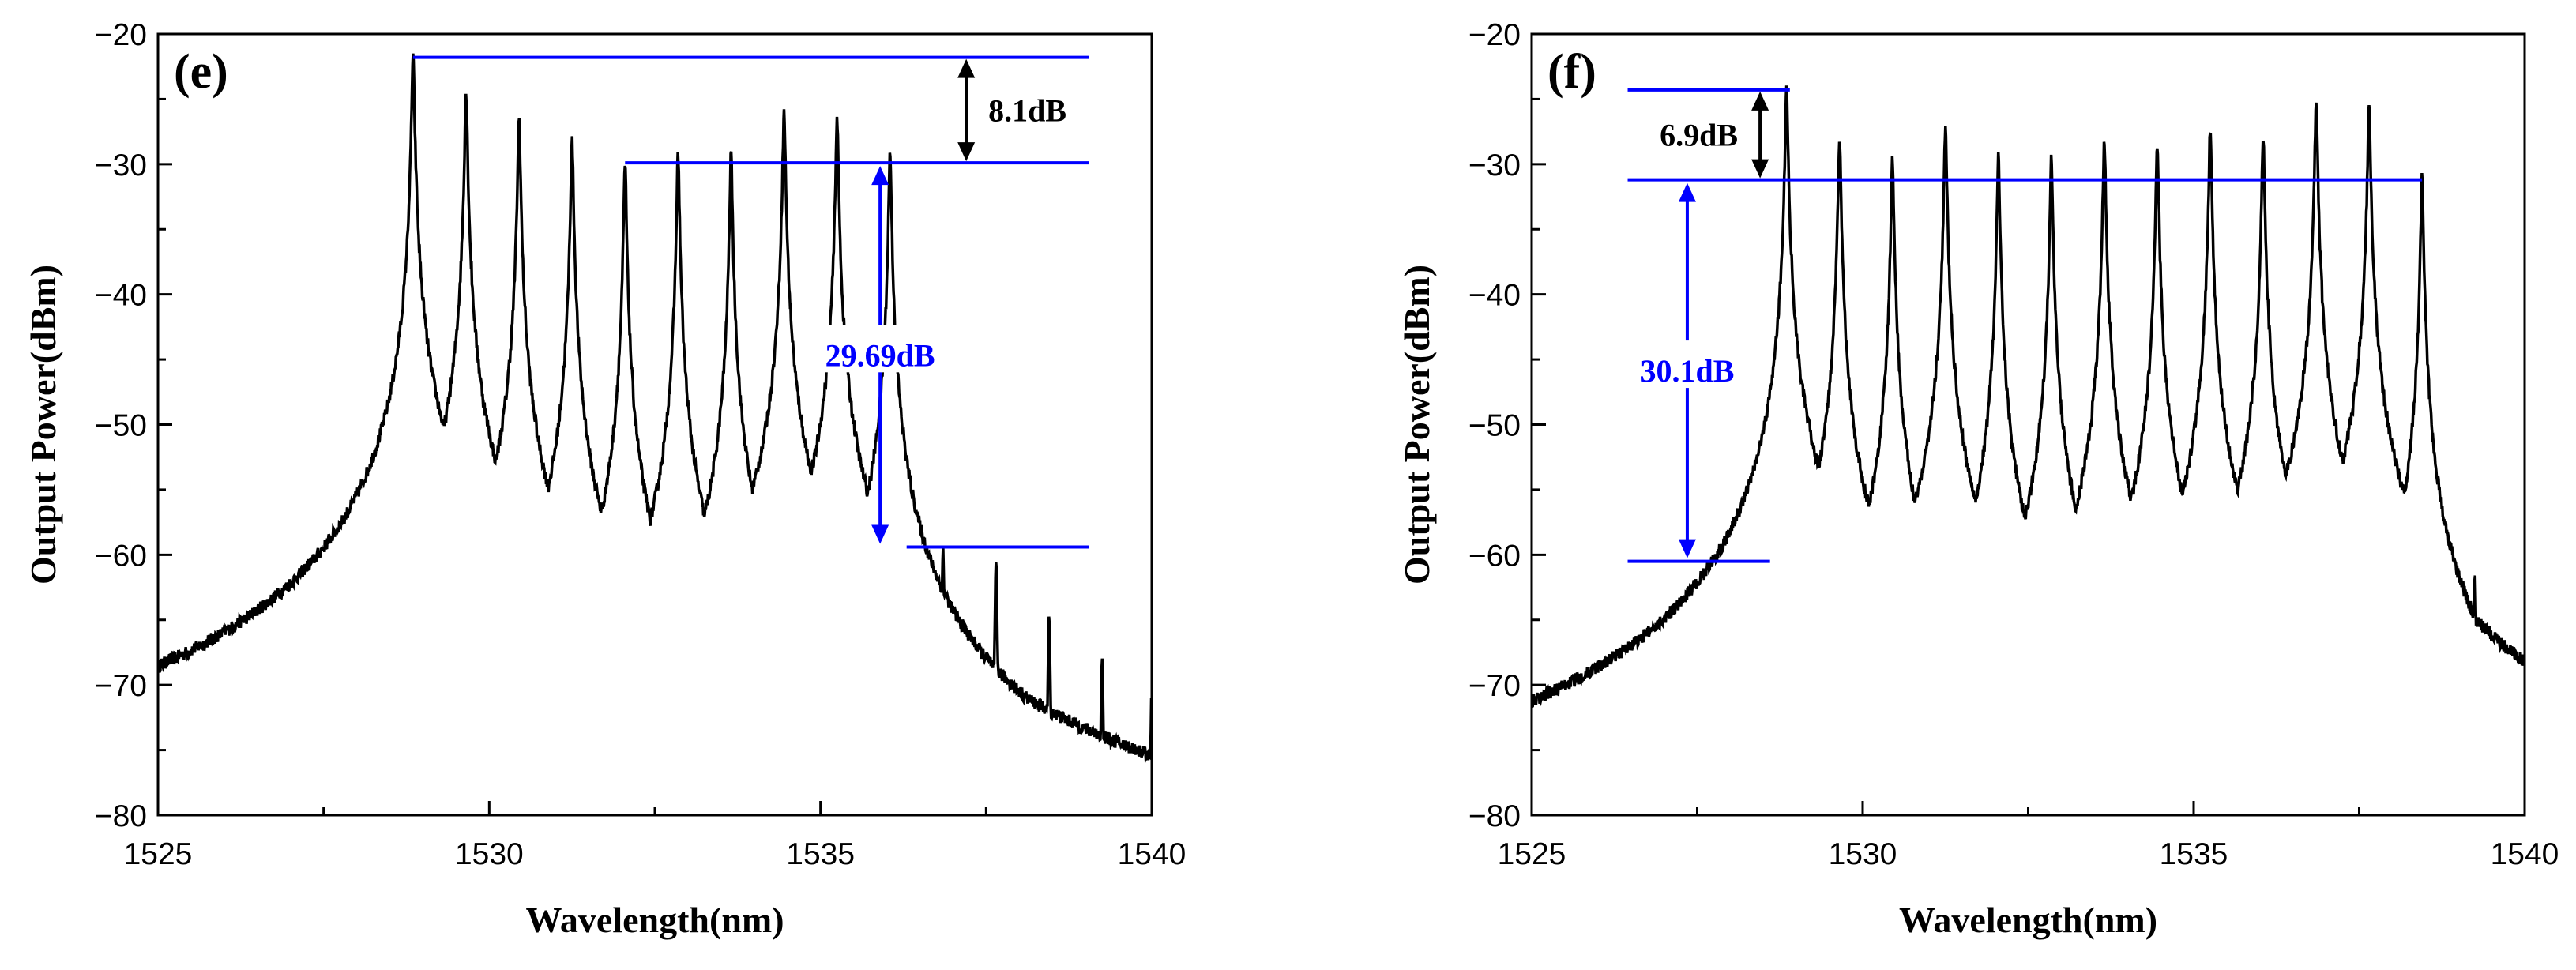  What do you see at coordinates (1027, 110) in the screenshot?
I see `top-diff-label: 8.1dB` at bounding box center [1027, 110].